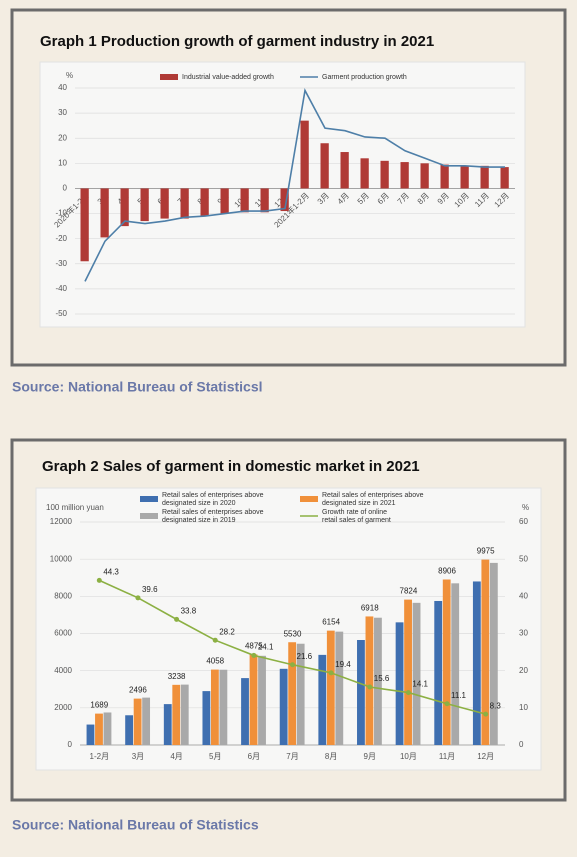  I want to click on source: Source: National Bureau of Statistics, so click(135, 825).